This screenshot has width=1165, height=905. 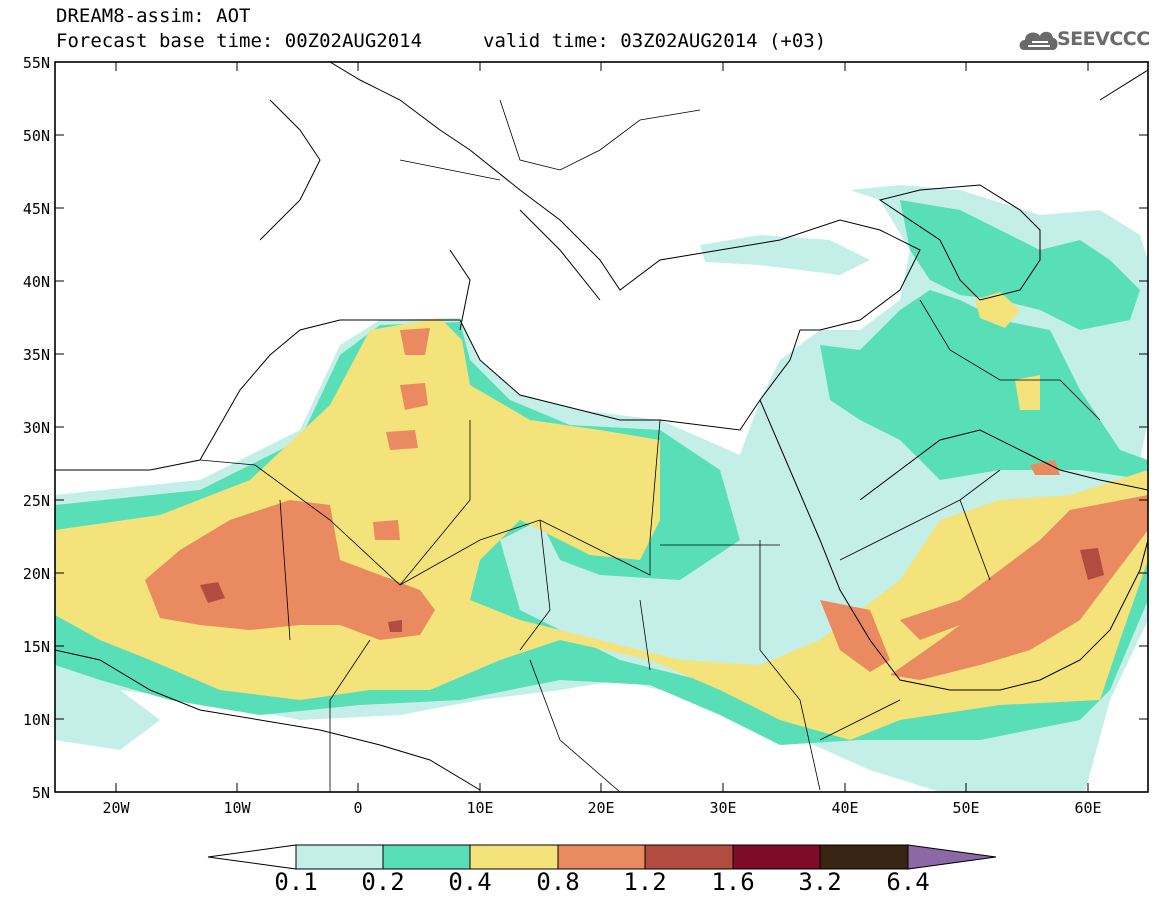 I want to click on lon-label-30e: 30E, so click(x=723, y=808).